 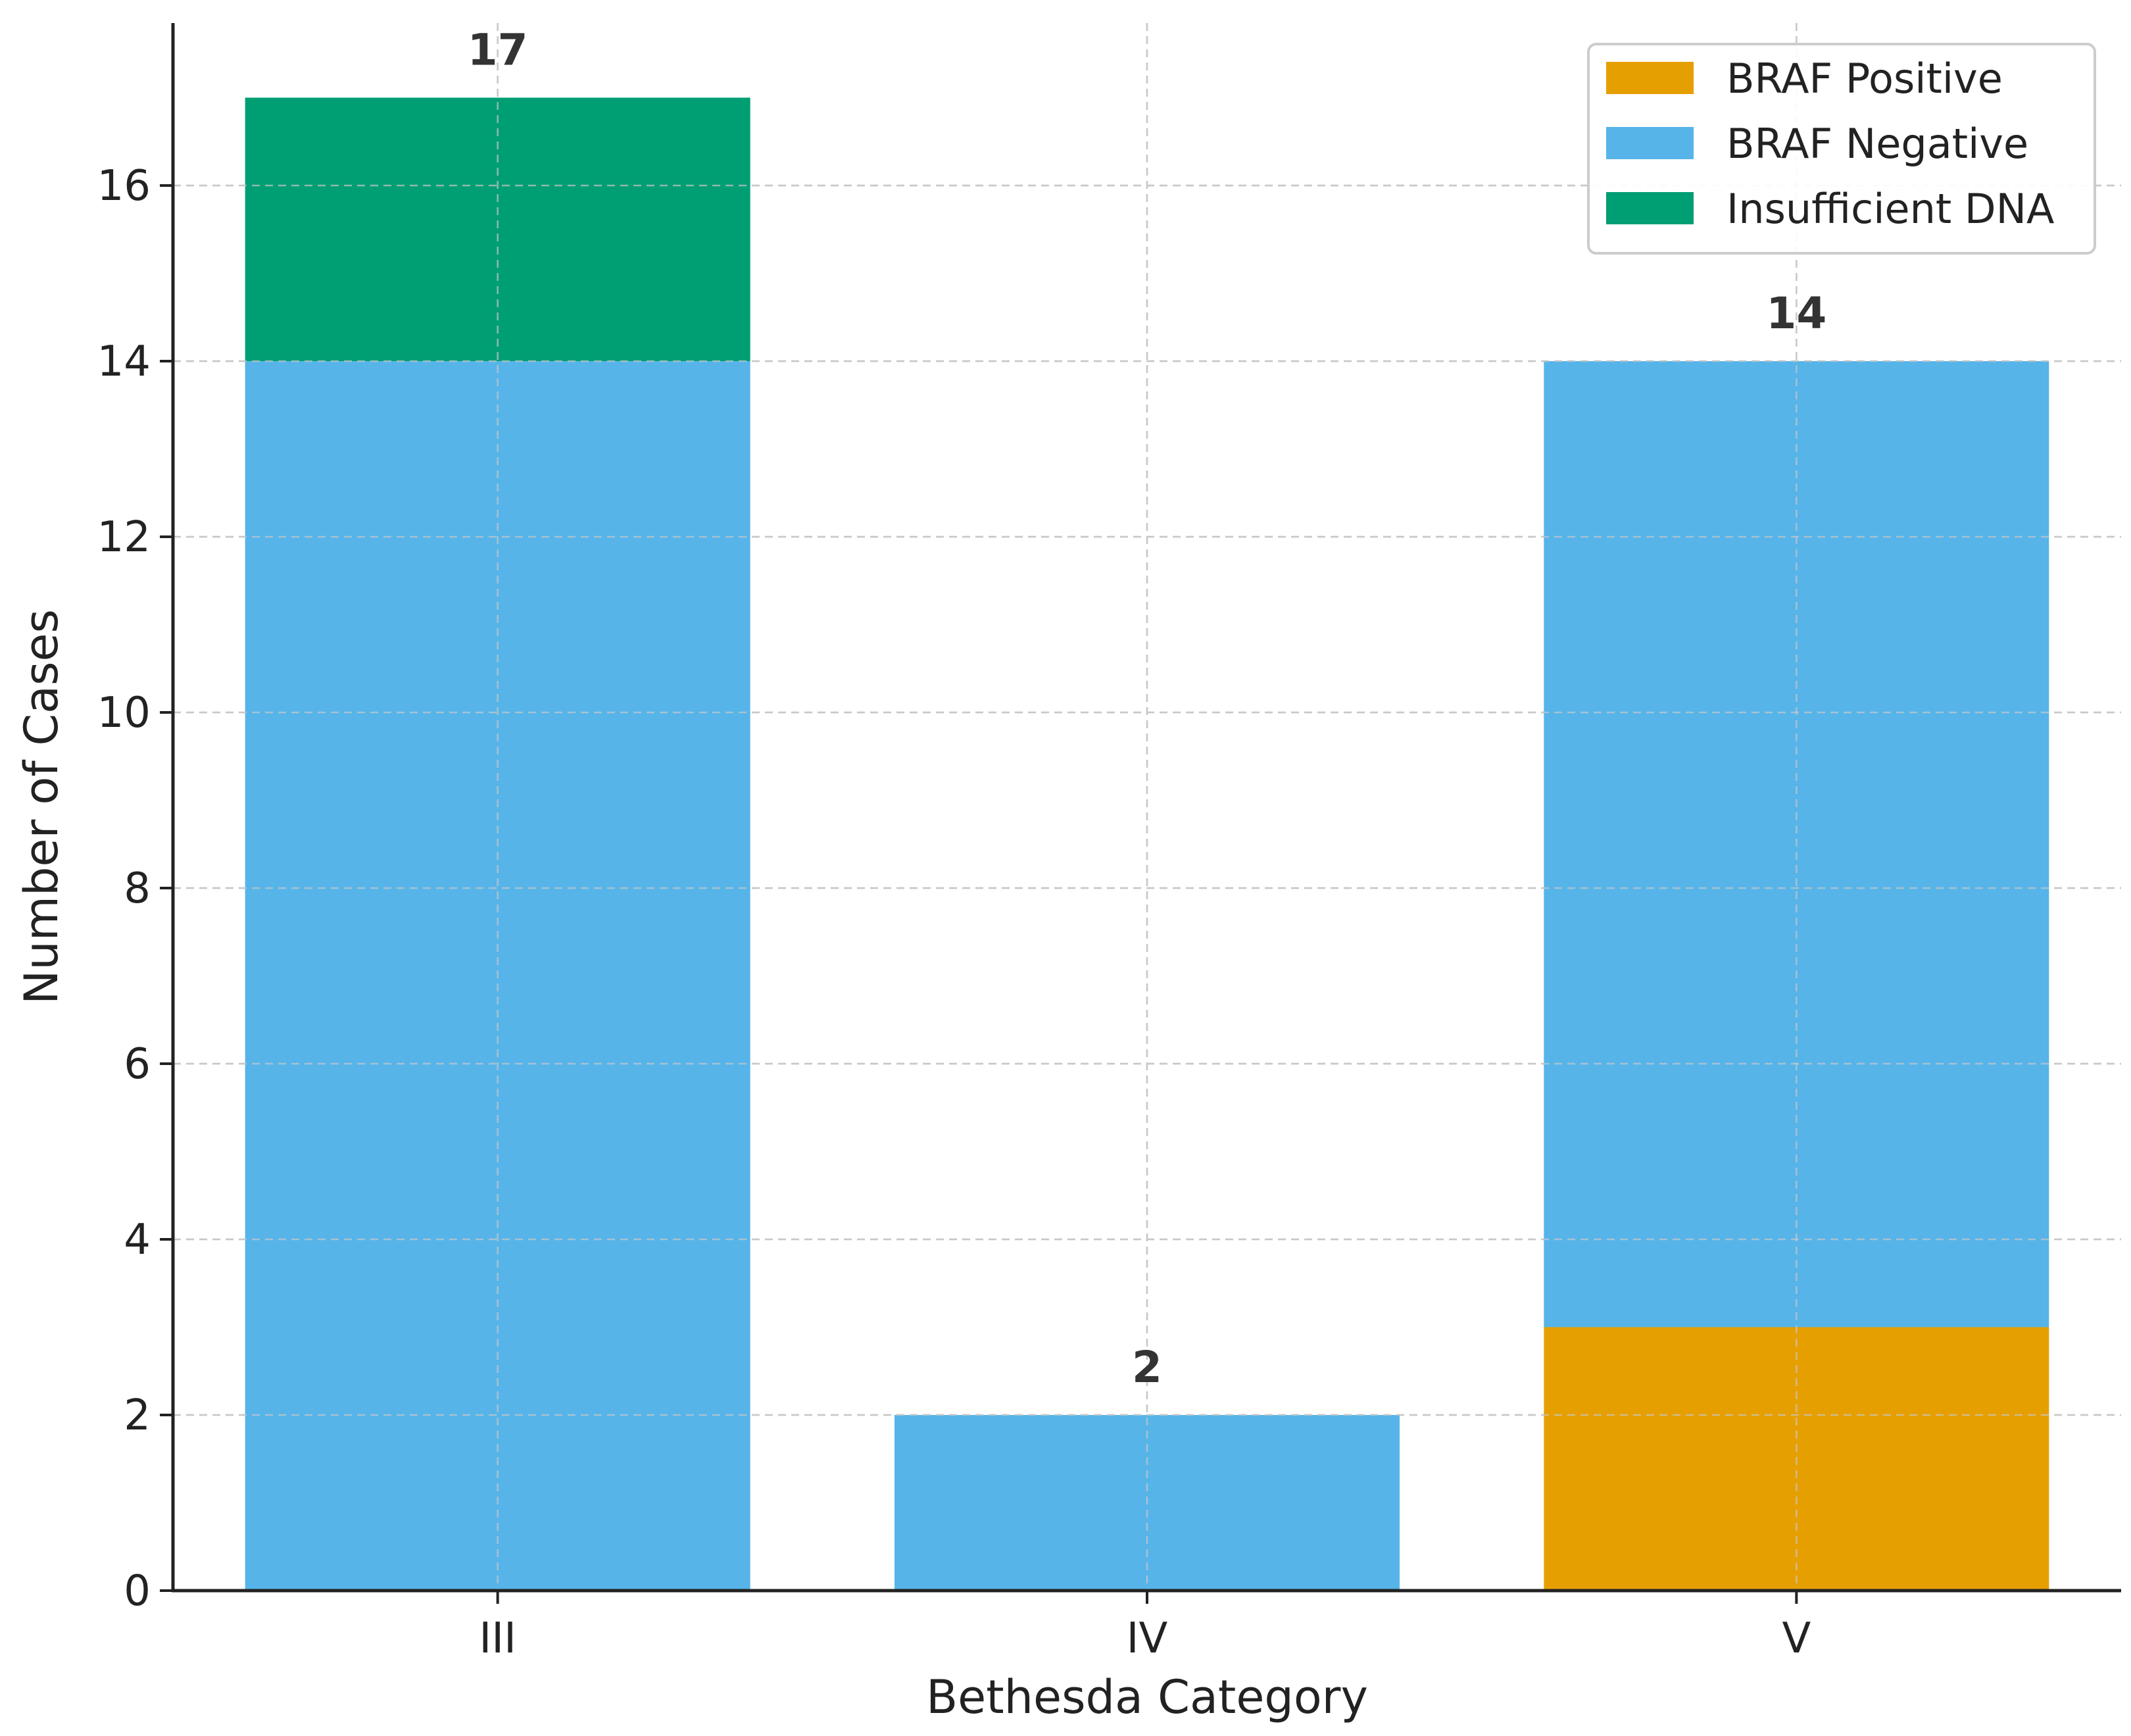 I want to click on legend-swatch-braf-negative, so click(x=1650, y=143).